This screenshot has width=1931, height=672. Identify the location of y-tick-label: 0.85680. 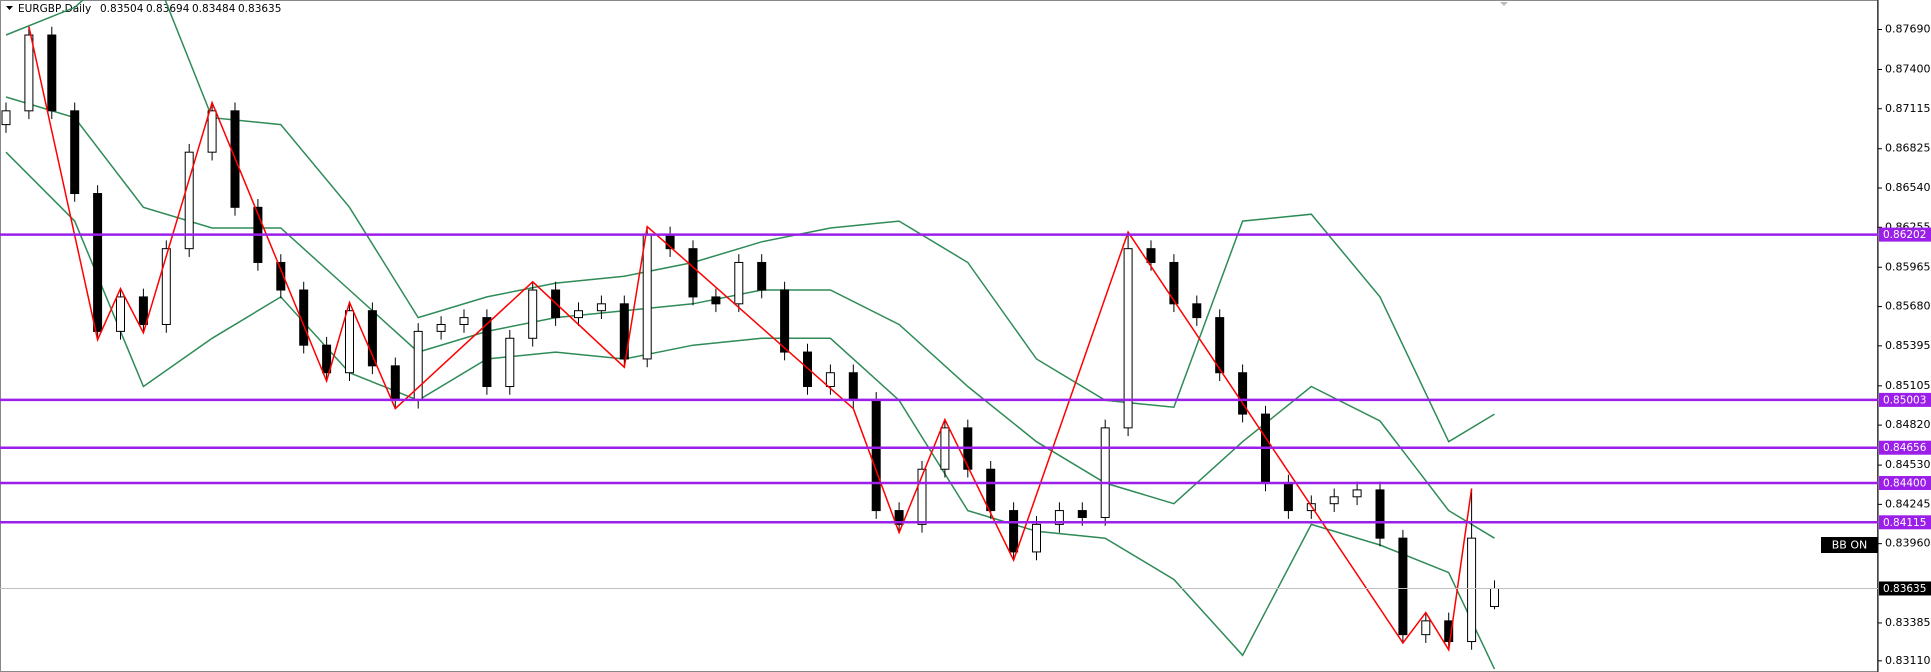
(1908, 306).